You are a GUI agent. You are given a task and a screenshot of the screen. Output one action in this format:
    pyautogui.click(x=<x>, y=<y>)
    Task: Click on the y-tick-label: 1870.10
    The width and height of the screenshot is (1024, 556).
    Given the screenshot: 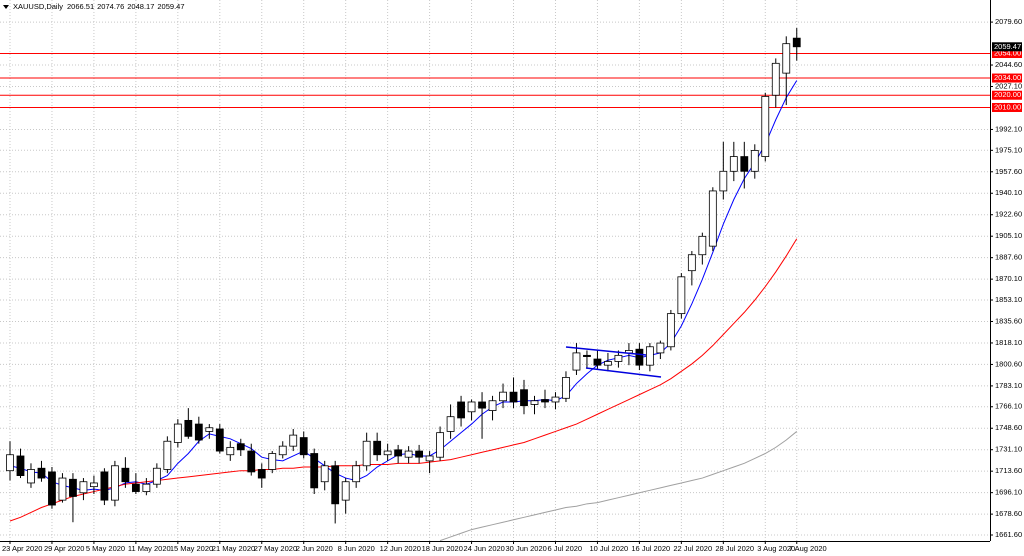 What is the action you would take?
    pyautogui.click(x=1008, y=278)
    